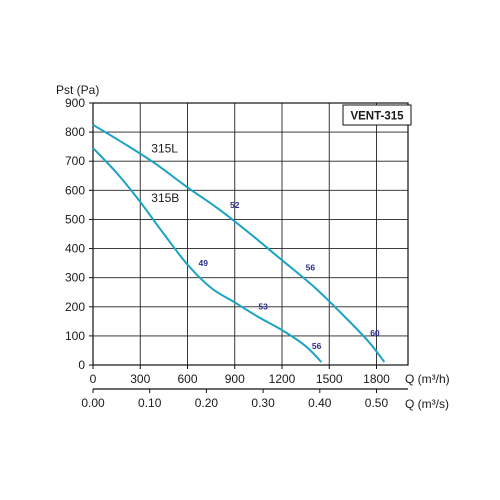  Describe the element at coordinates (282, 379) in the screenshot. I see `x-tick-label: 1200` at that location.